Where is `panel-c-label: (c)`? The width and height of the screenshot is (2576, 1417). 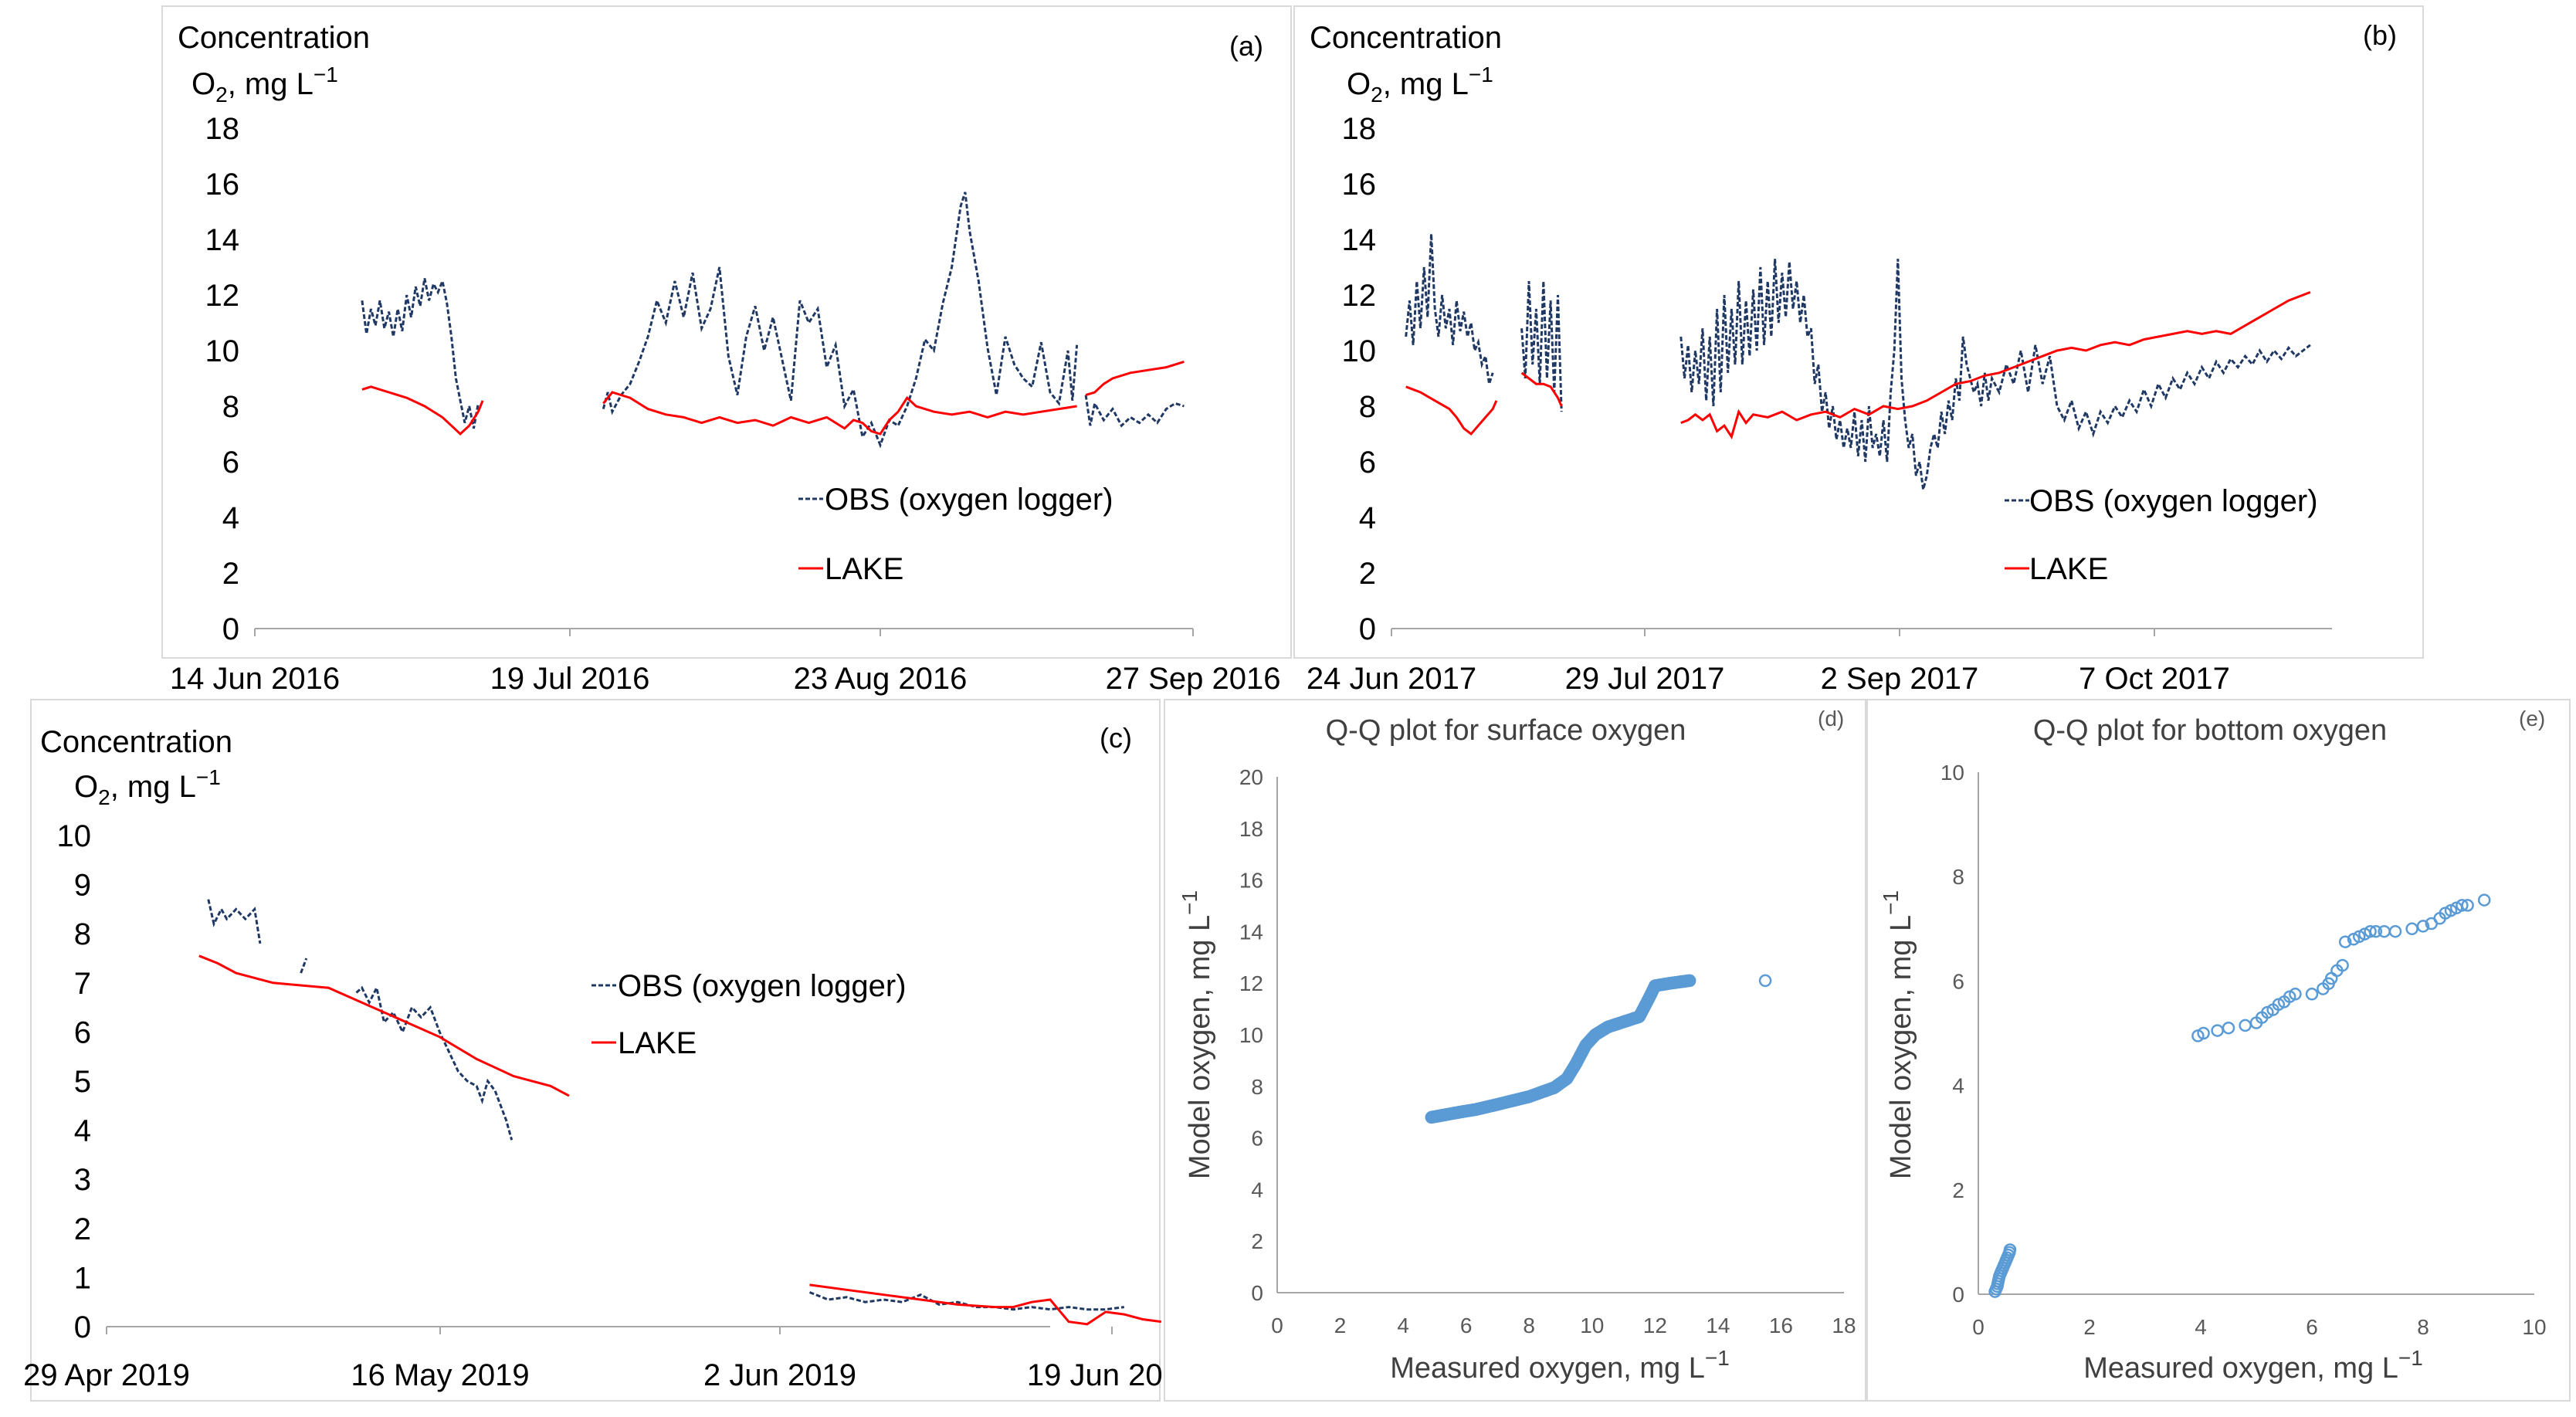 panel-c-label: (c) is located at coordinates (1116, 738).